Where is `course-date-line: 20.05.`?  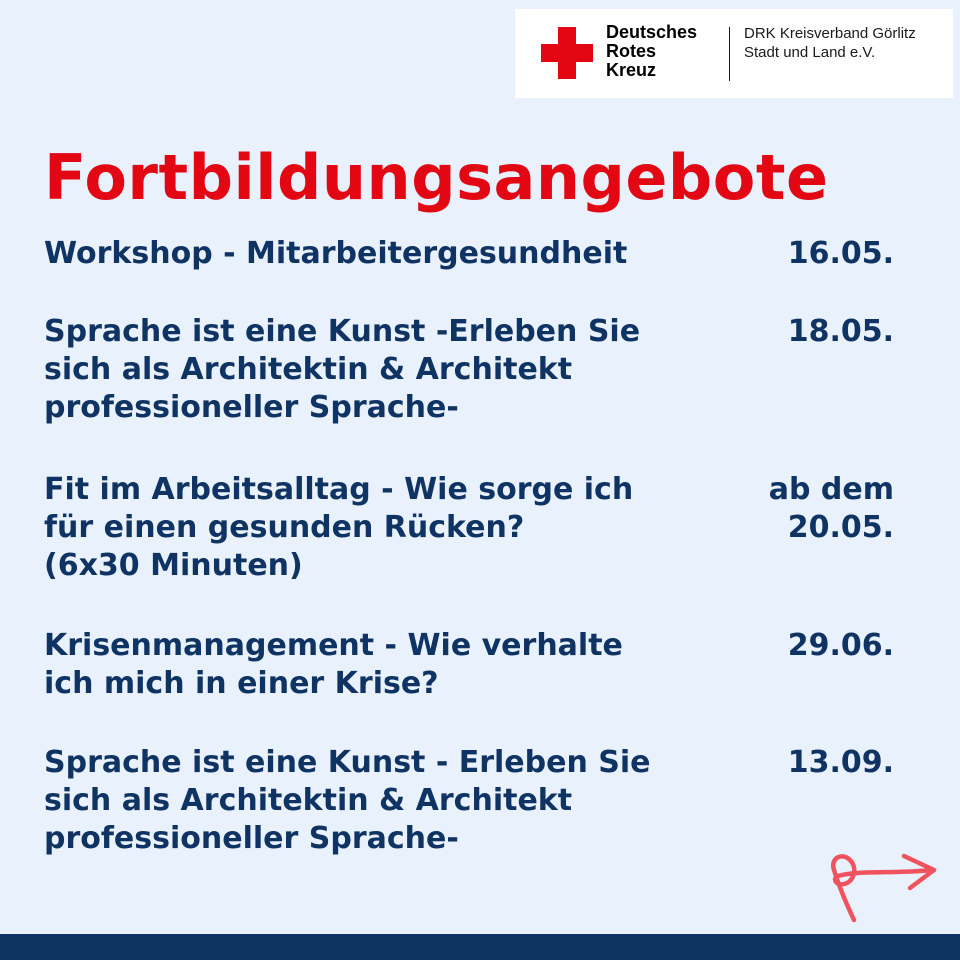 course-date-line: 20.05. is located at coordinates (840, 527).